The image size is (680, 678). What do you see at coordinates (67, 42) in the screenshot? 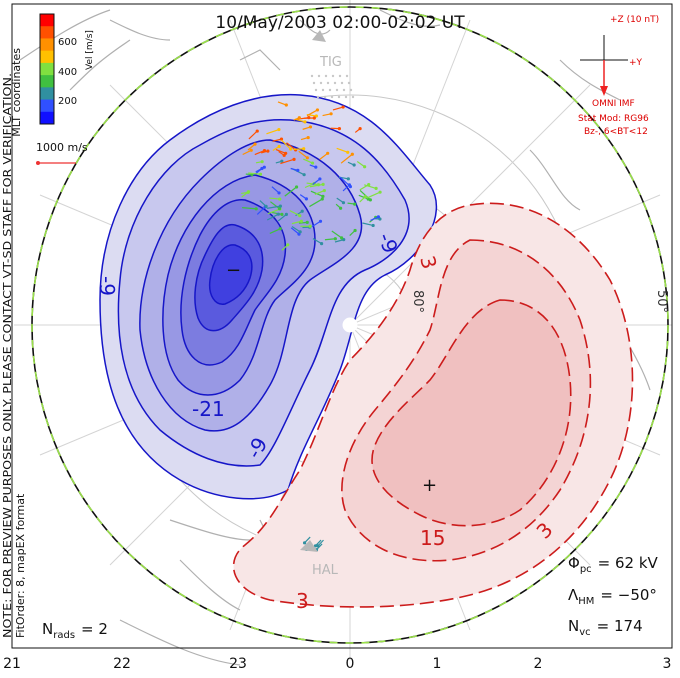
I see `colorbar-tick: 600` at bounding box center [67, 42].